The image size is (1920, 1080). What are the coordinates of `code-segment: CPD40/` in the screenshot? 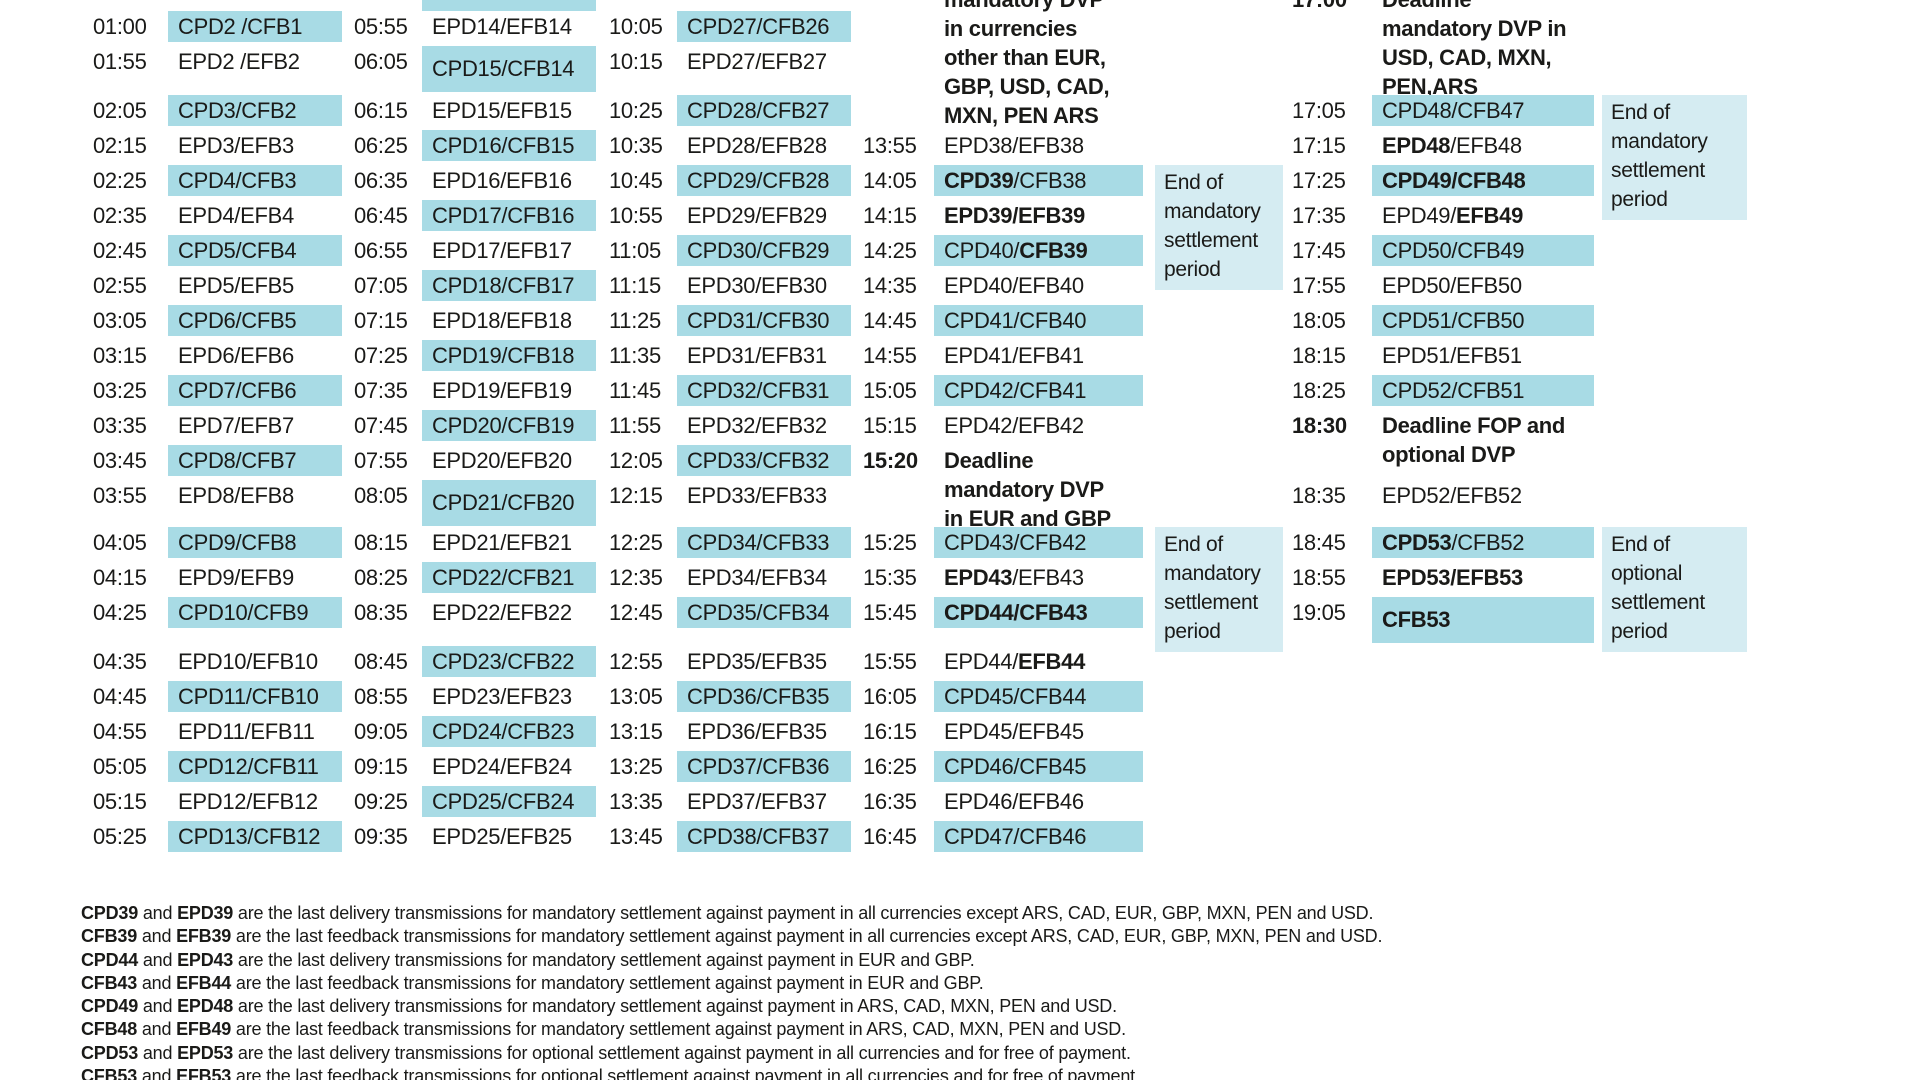 It's located at (982, 250).